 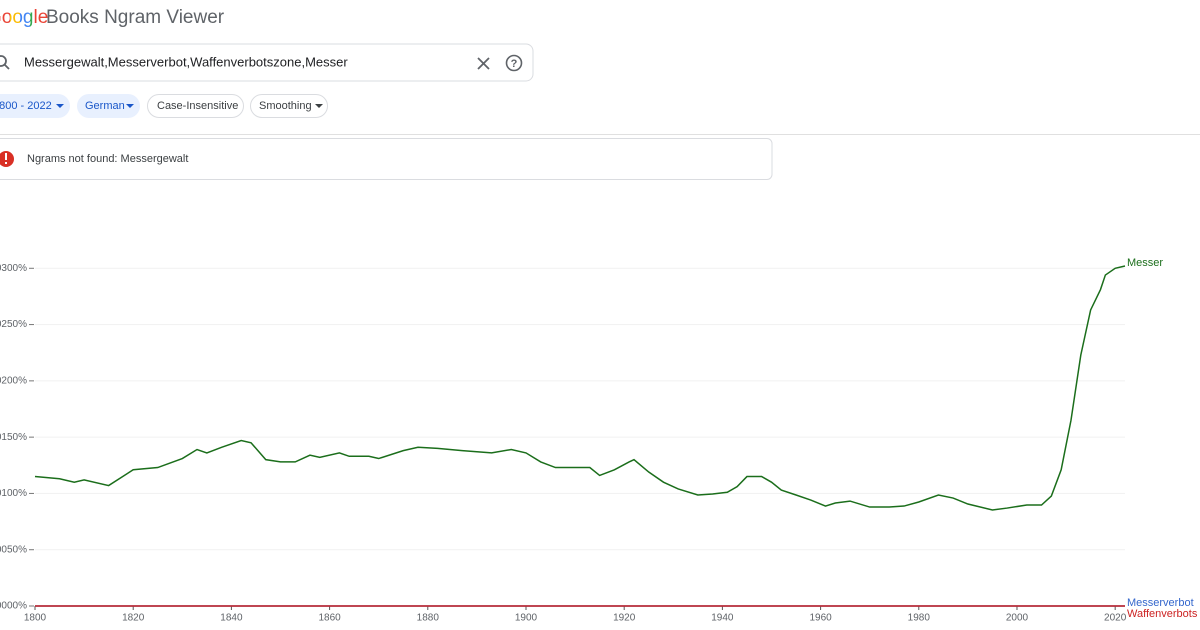 I want to click on legend-label: Waffenverbots, so click(x=1162, y=614).